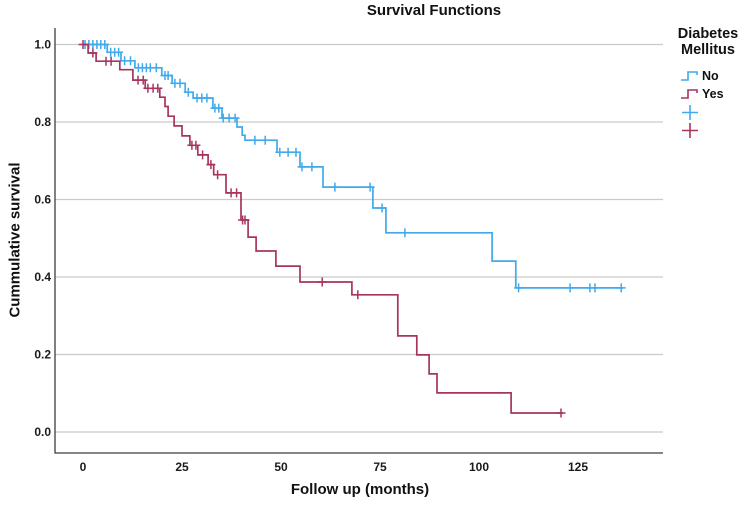  I want to click on legend-item-label: No, so click(710, 76).